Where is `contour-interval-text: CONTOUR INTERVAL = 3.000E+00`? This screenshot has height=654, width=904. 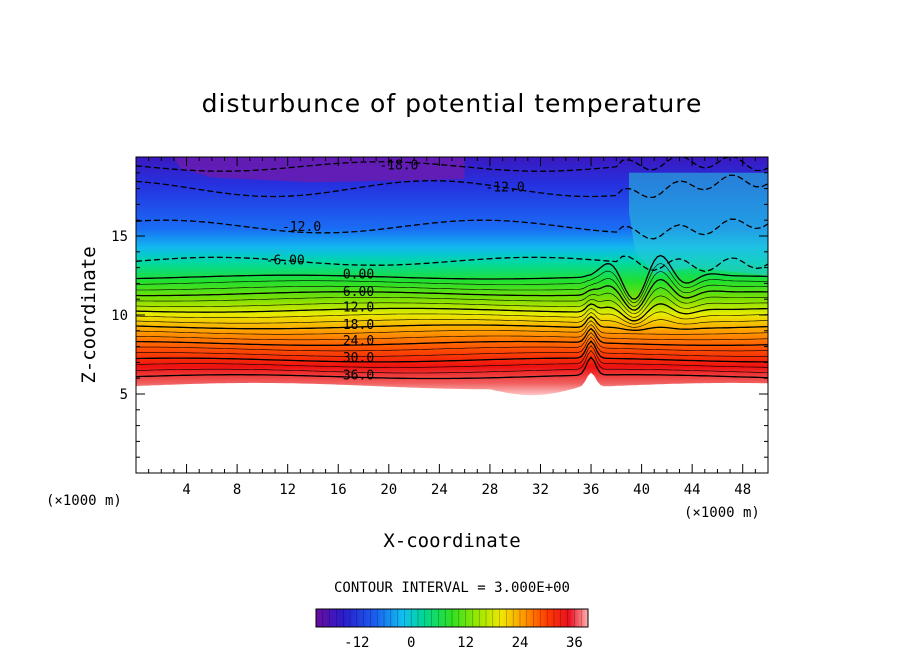 contour-interval-text: CONTOUR INTERVAL = 3.000E+00 is located at coordinates (452, 588).